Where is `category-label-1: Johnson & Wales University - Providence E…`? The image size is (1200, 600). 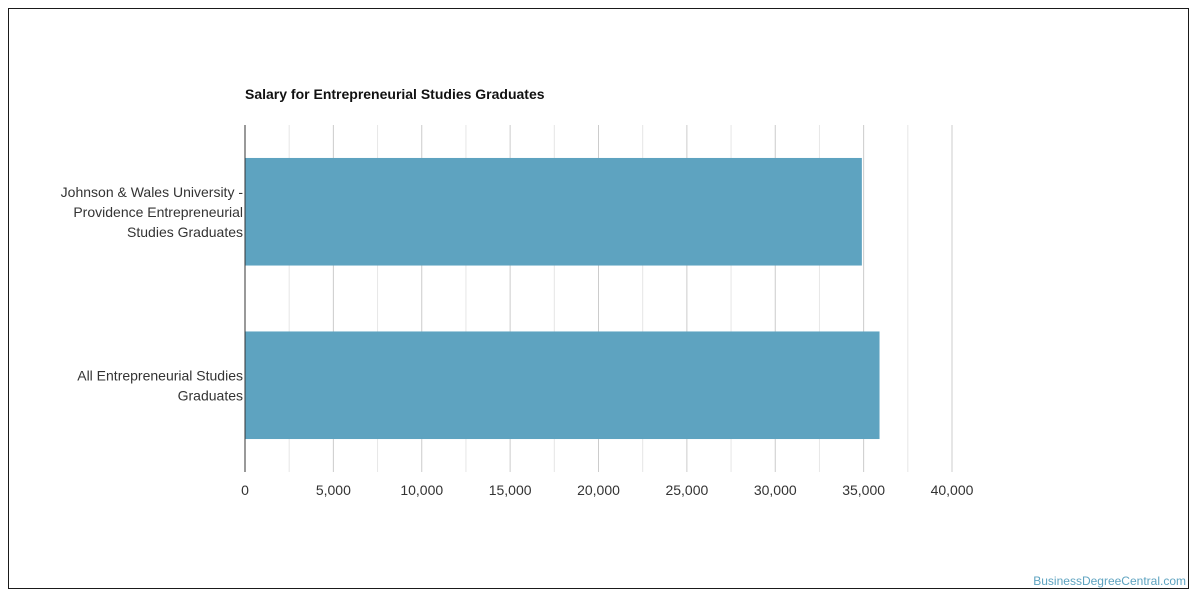
category-label-1: Johnson & Wales University - Providence E… is located at coordinates (152, 212).